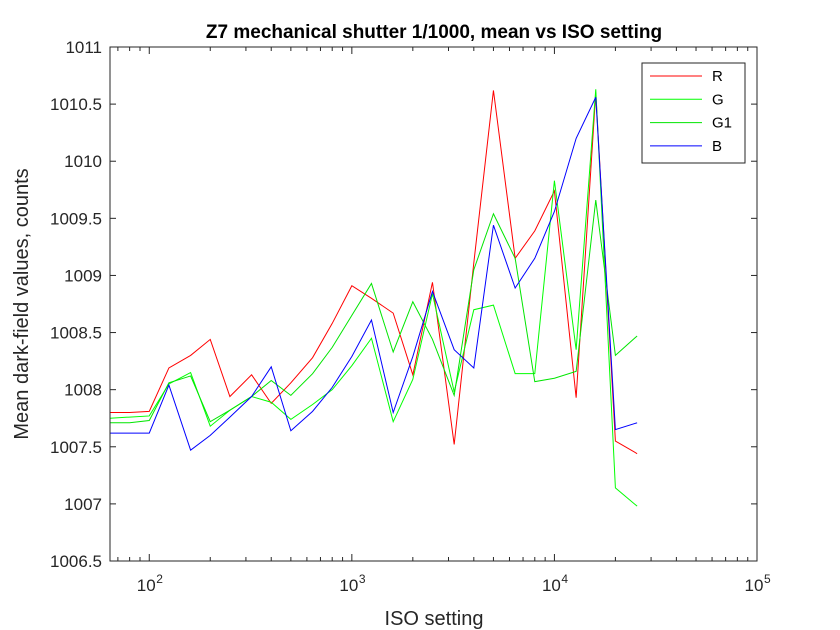 The width and height of the screenshot is (840, 630). What do you see at coordinates (564, 579) in the screenshot?
I see `x-tick-label-exponent: 4` at bounding box center [564, 579].